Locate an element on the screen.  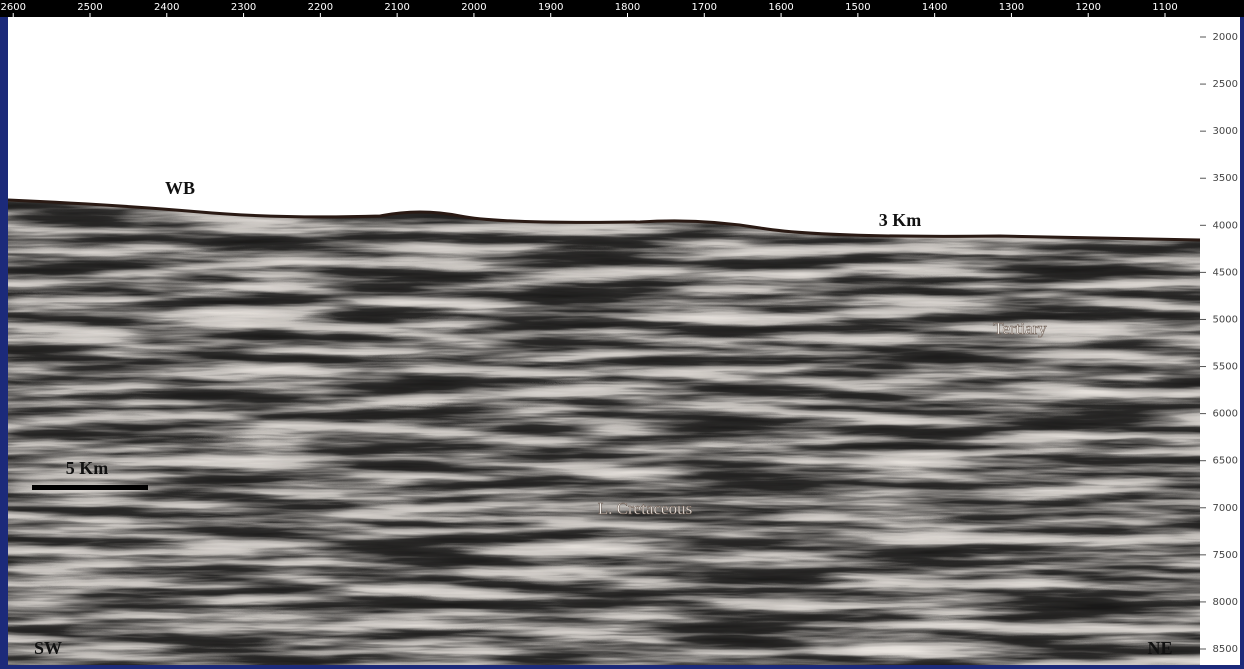
right-tick-label: 3000 is located at coordinates (1225, 131).